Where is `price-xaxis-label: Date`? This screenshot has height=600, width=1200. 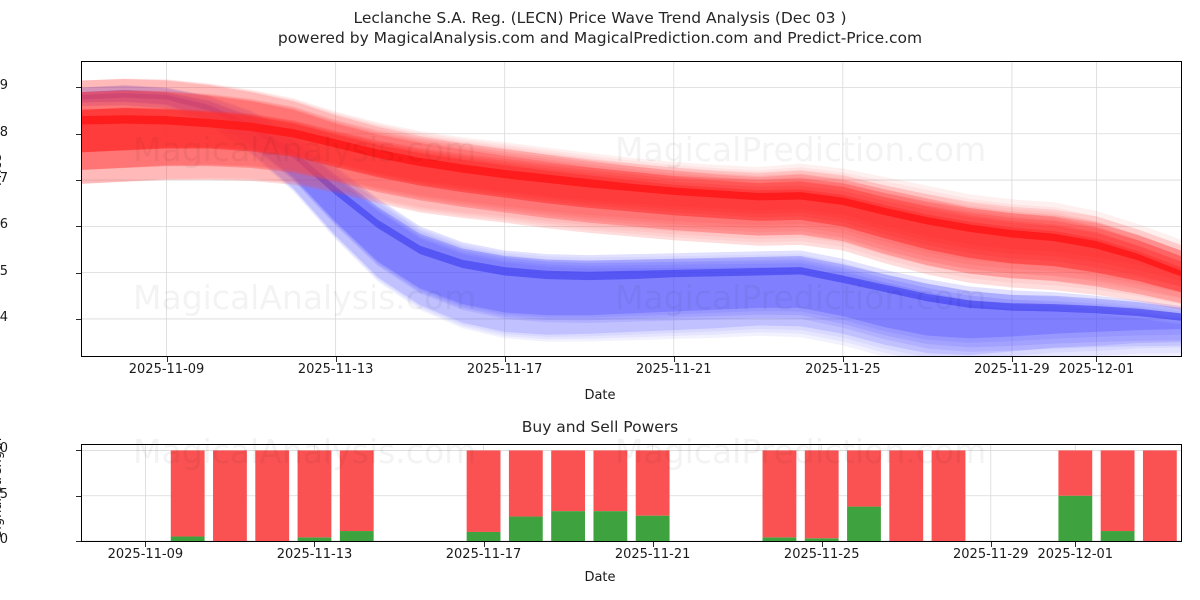
price-xaxis-label: Date is located at coordinates (600, 395).